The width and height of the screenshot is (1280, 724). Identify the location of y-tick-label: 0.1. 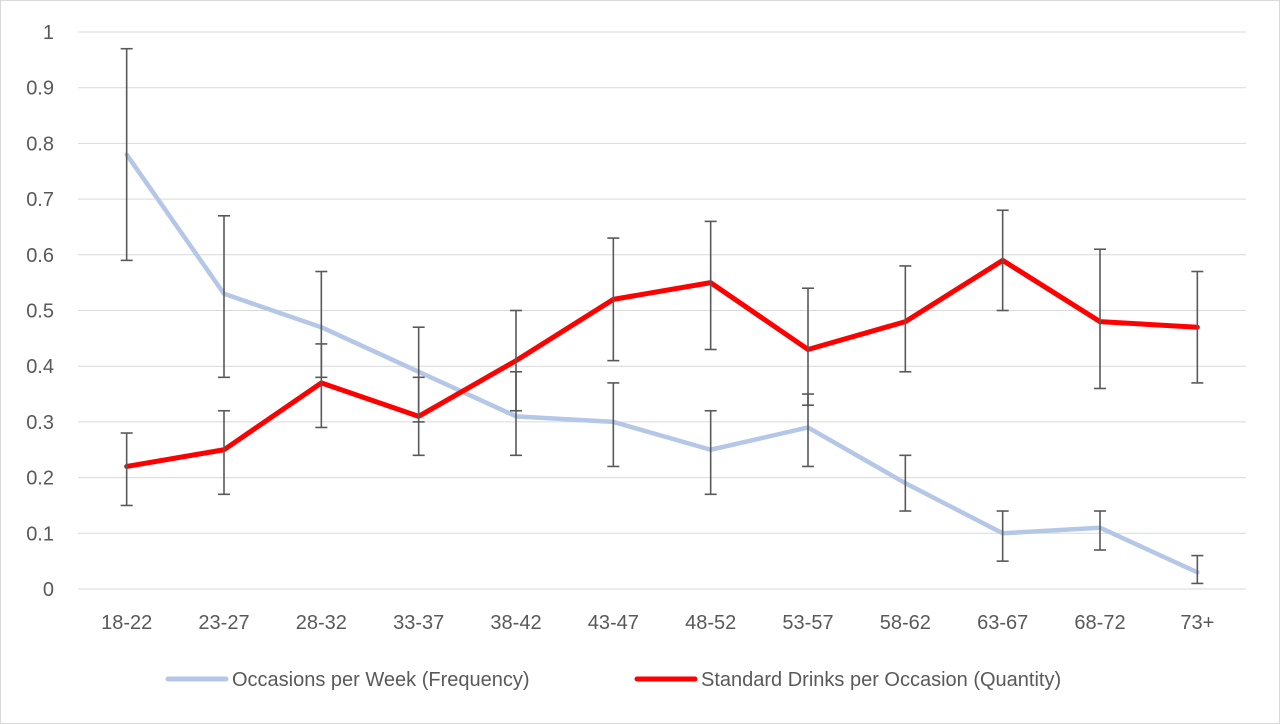
(40, 534).